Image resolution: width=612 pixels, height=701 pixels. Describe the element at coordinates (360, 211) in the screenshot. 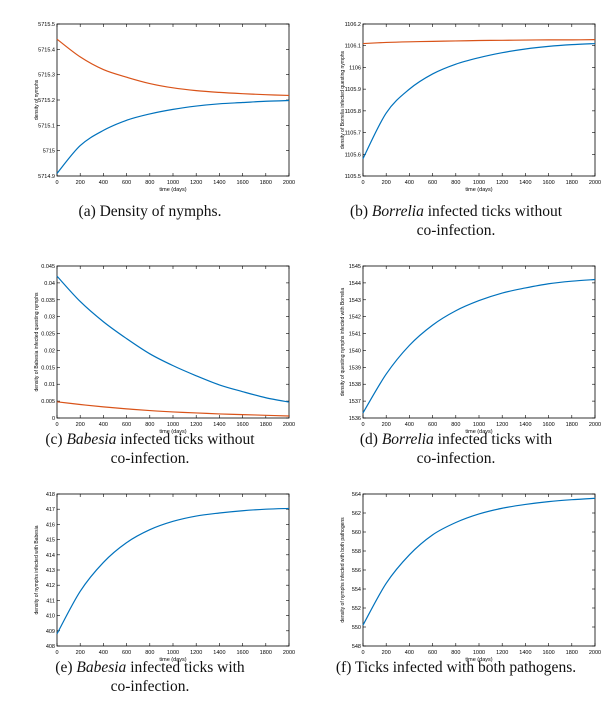

I see `caption-prefix: (b)` at that location.